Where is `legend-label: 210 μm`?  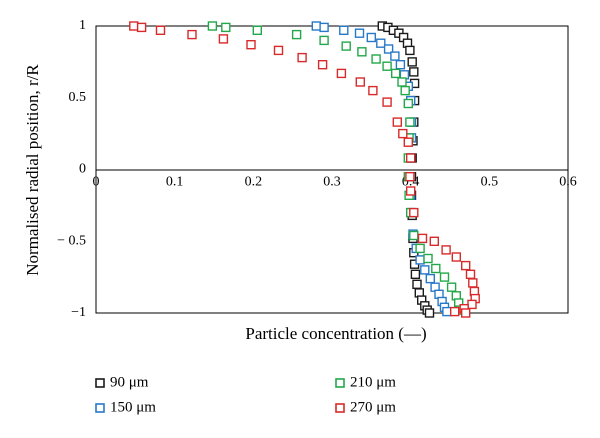 legend-label: 210 μm is located at coordinates (373, 382).